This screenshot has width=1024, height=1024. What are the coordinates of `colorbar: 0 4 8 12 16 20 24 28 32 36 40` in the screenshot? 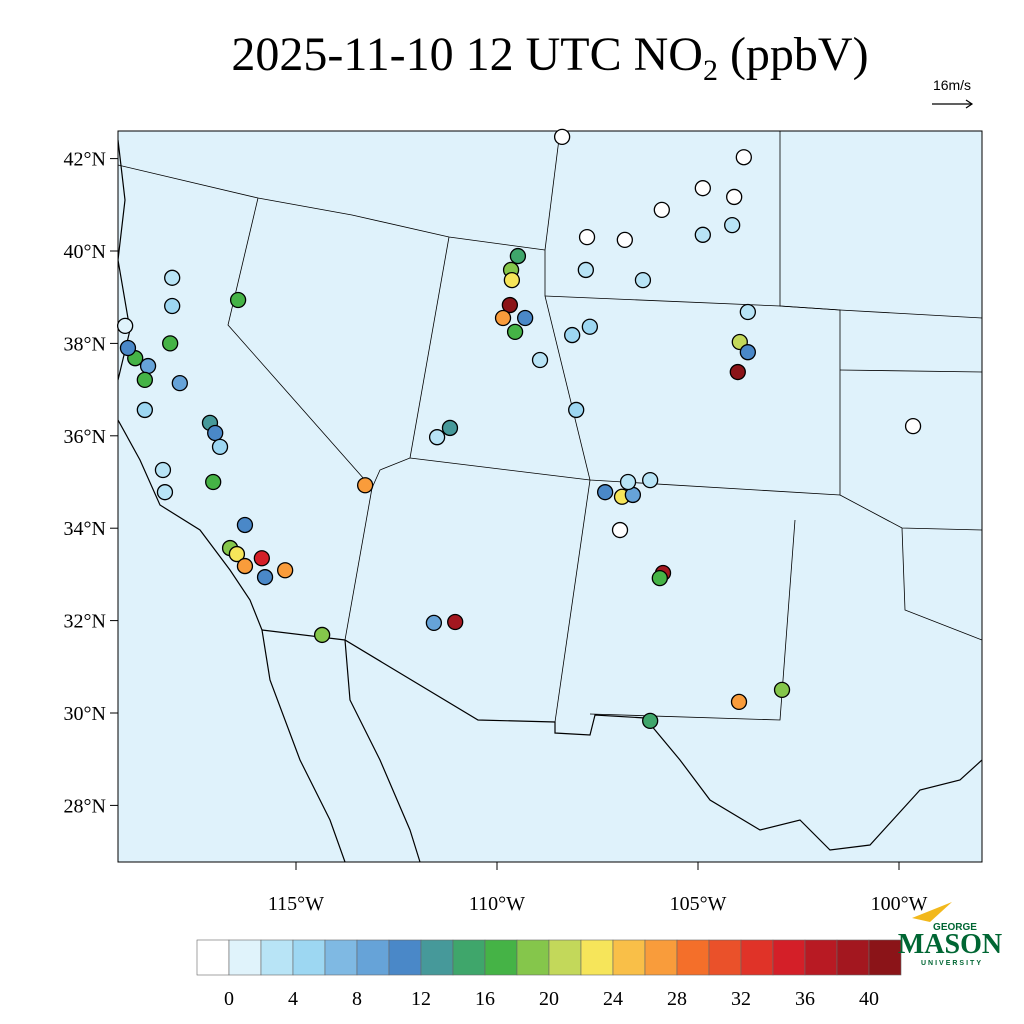 It's located at (549, 974).